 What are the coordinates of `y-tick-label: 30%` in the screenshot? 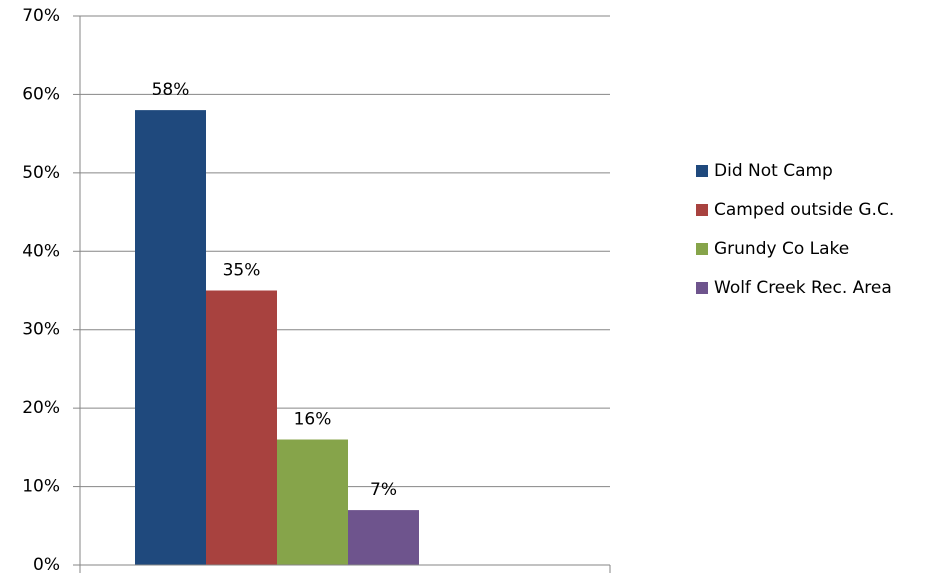 It's located at (41, 330).